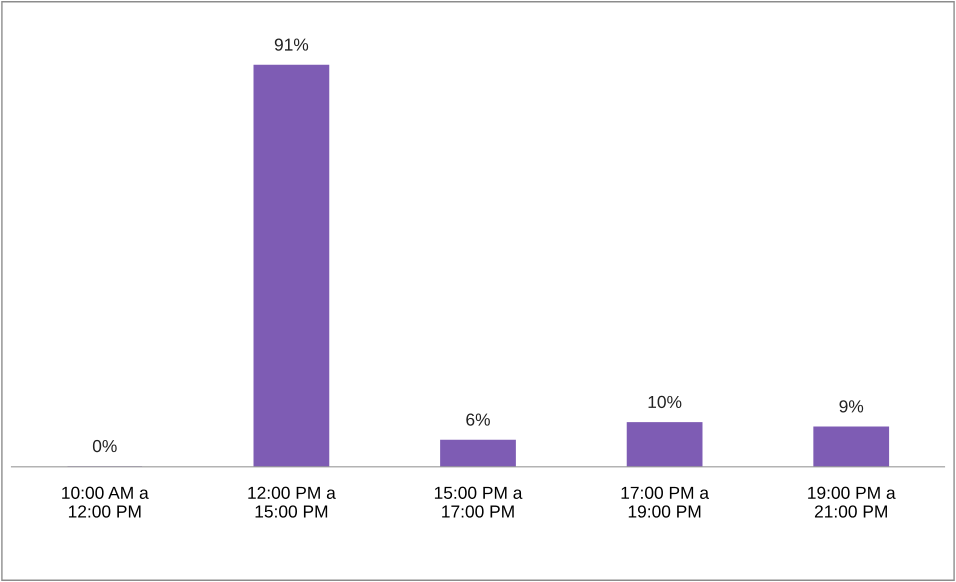 The image size is (956, 582). Describe the element at coordinates (292, 502) in the screenshot. I see `x-tick-label: 12:00 PM a 15:00 PM` at that location.